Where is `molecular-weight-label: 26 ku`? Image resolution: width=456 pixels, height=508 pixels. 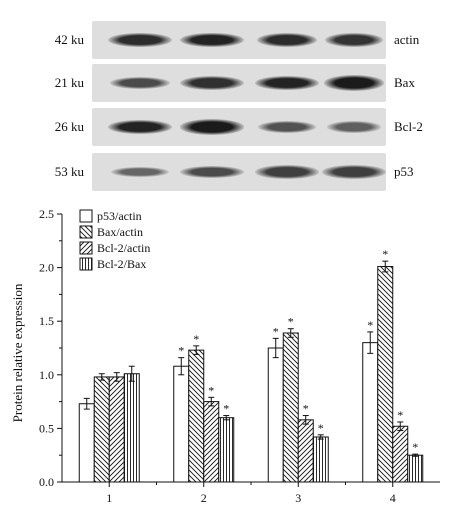
molecular-weight-label: 26 ku is located at coordinates (69, 126).